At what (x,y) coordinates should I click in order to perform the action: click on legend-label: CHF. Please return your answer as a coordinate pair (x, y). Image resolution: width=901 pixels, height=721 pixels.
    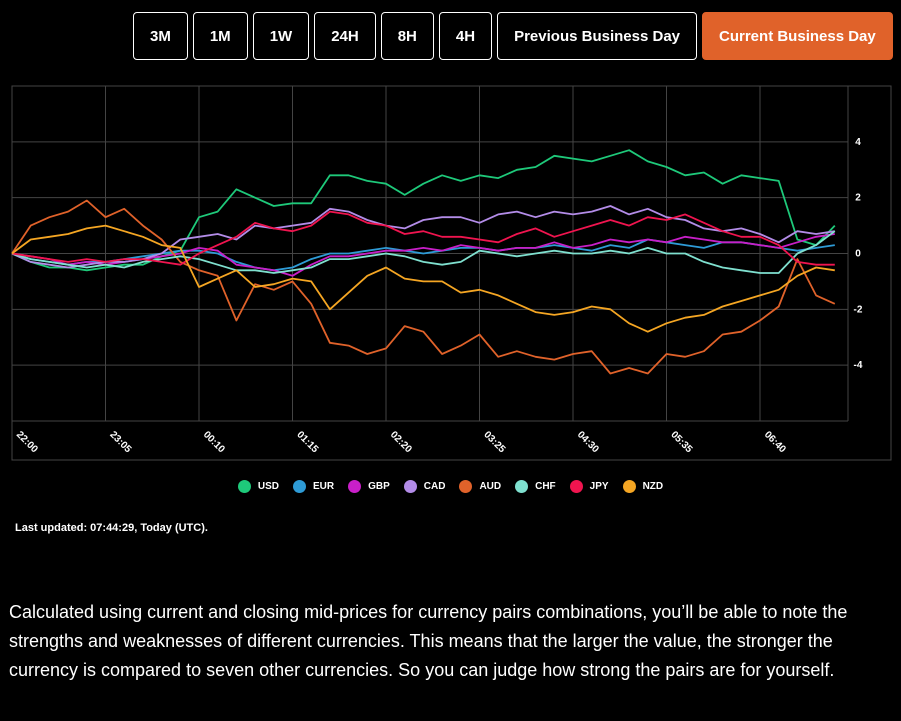
    Looking at the image, I should click on (545, 486).